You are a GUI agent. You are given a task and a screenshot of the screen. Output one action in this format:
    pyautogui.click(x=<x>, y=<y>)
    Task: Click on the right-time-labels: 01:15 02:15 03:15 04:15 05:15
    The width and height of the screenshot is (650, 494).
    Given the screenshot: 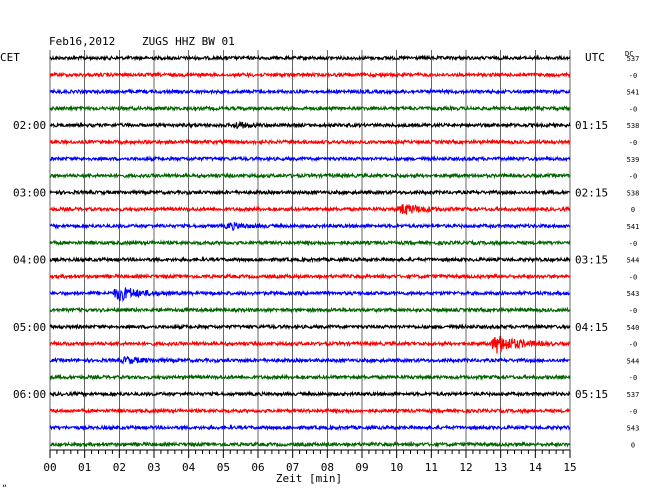 What is the action you would take?
    pyautogui.click(x=591, y=260)
    